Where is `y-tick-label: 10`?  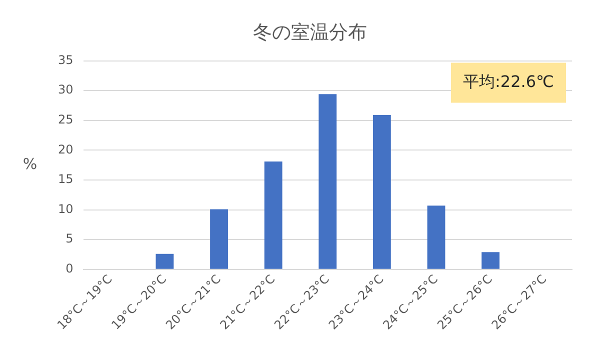
y-tick-label: 10 is located at coordinates (66, 209).